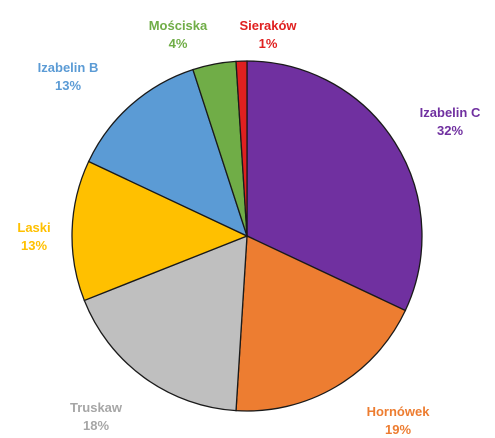  Describe the element at coordinates (178, 34) in the screenshot. I see `slice-label-mosciska: Mościska 4%` at that location.